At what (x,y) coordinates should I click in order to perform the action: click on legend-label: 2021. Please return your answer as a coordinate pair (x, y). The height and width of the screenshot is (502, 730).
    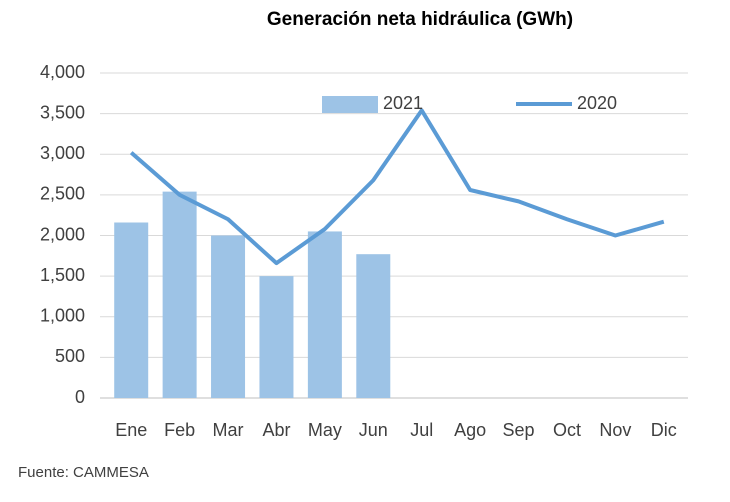
    Looking at the image, I should click on (403, 103).